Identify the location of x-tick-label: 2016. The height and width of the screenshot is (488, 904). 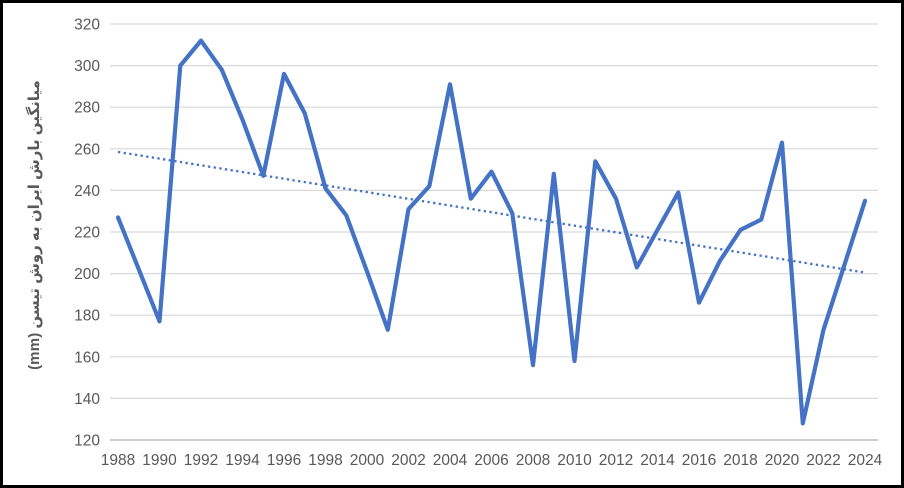
(699, 460).